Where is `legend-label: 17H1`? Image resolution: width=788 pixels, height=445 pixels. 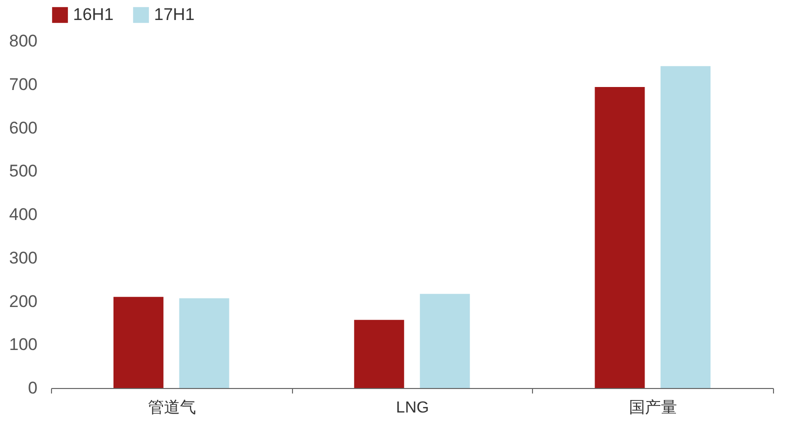
legend-label: 17H1 is located at coordinates (174, 14).